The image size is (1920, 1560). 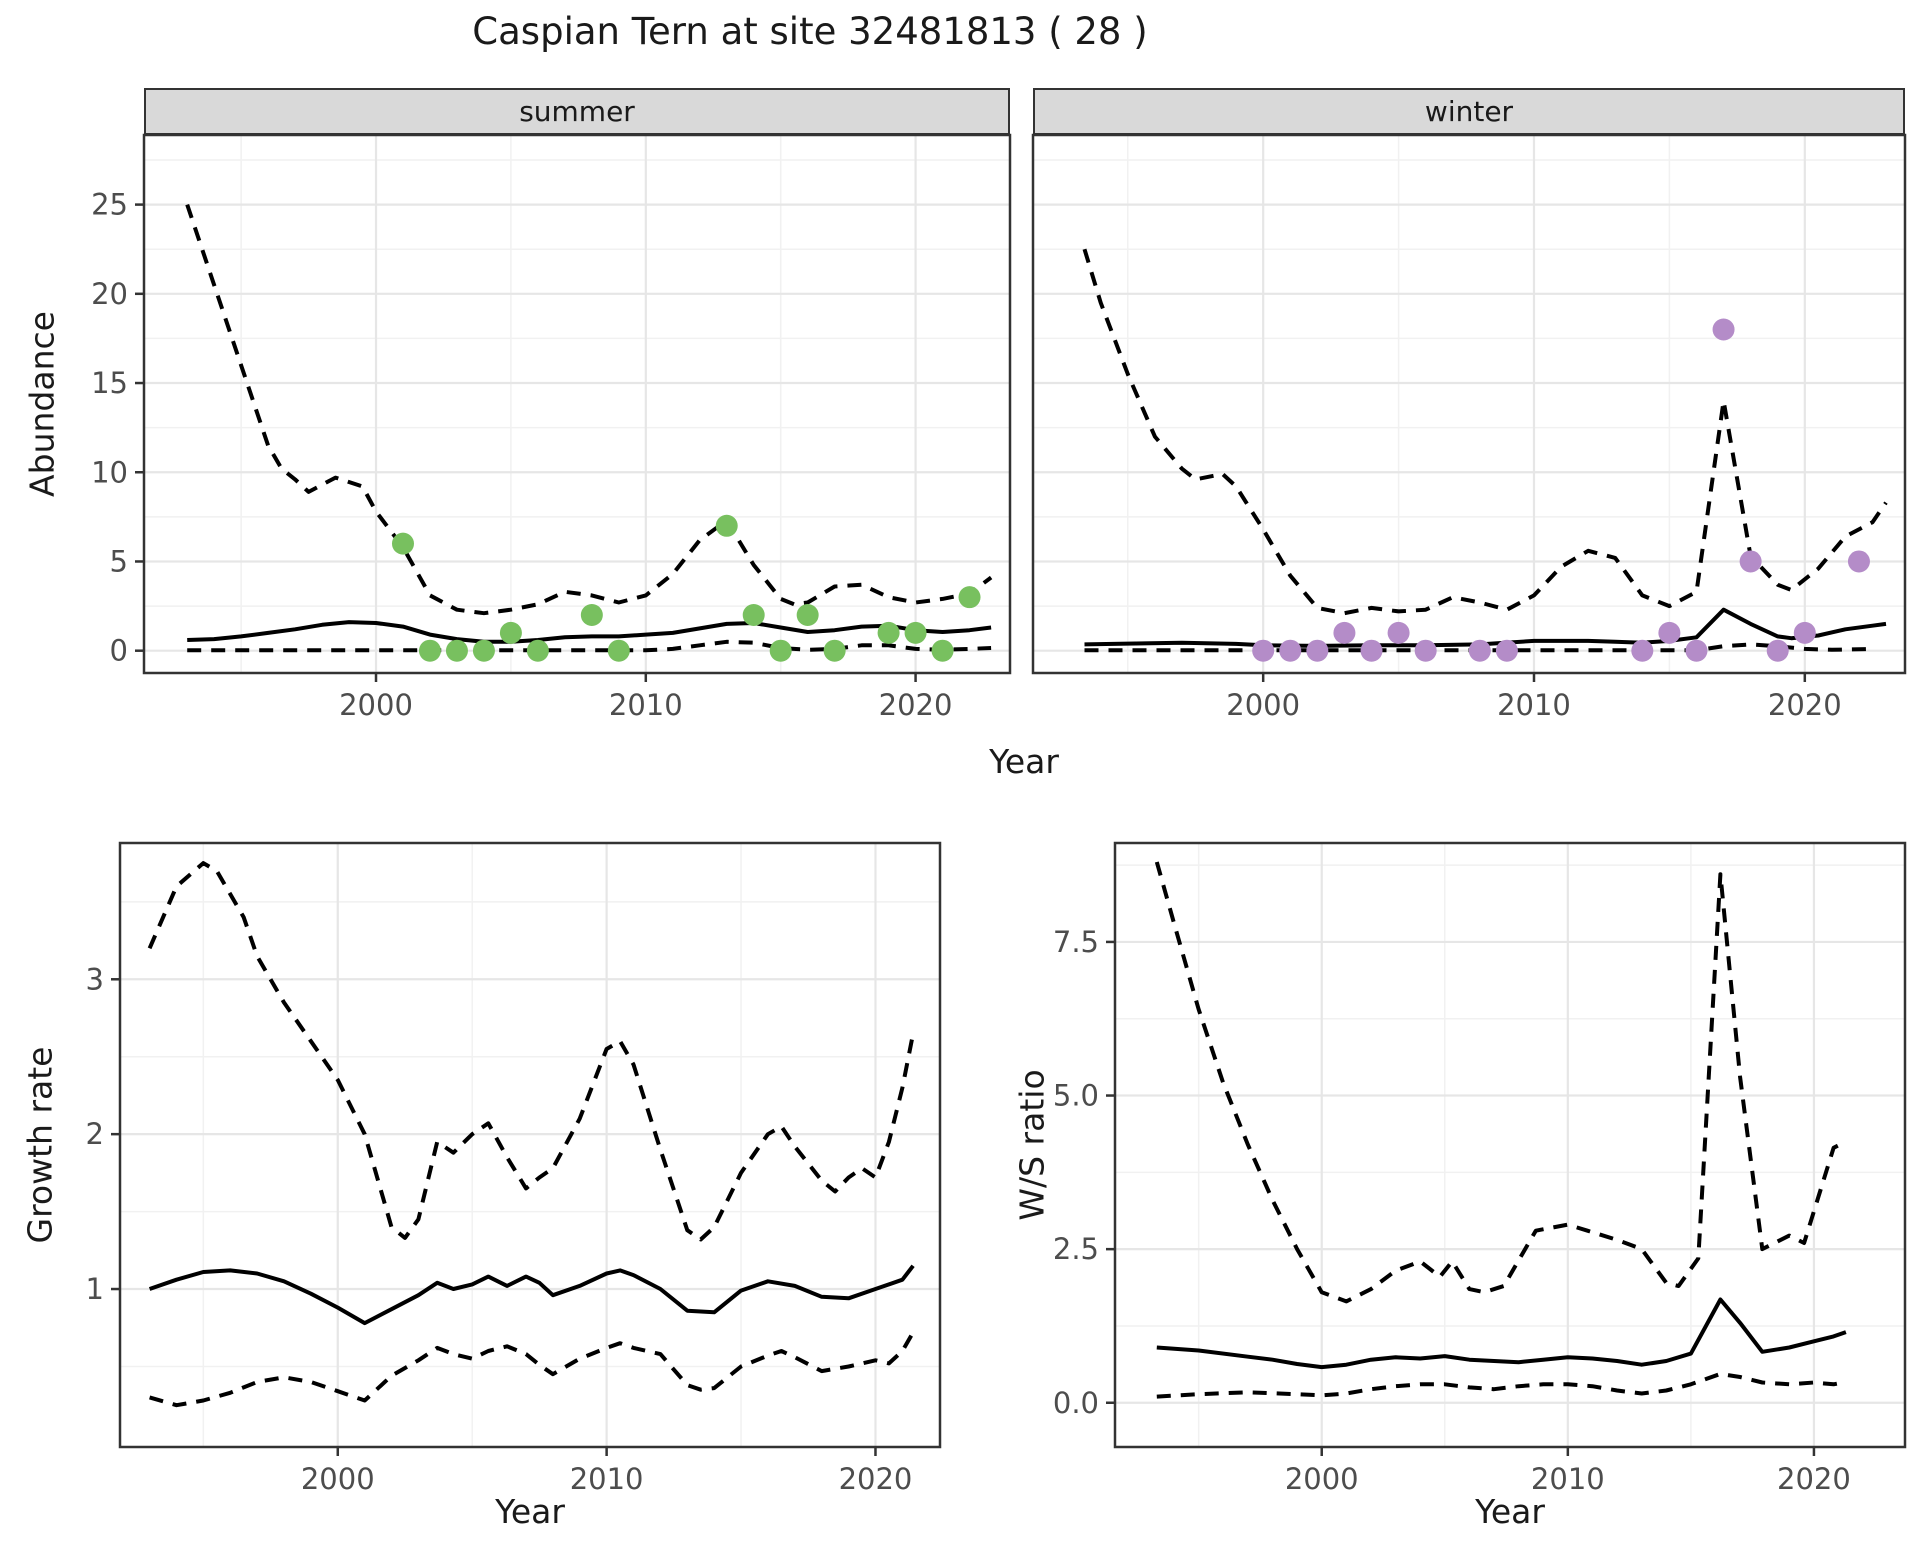 I want to click on y-tick-label: 25, so click(x=109, y=205).